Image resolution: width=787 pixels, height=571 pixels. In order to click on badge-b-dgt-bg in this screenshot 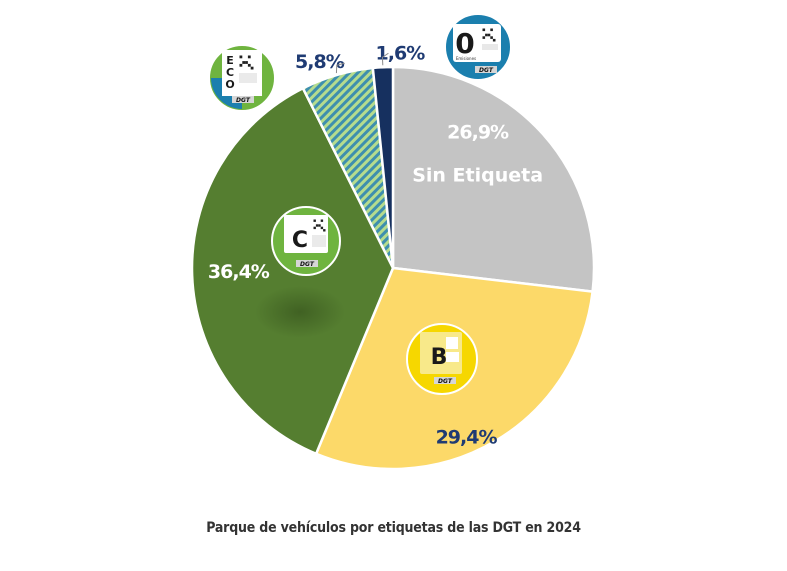, I will do `click(445, 380)`.